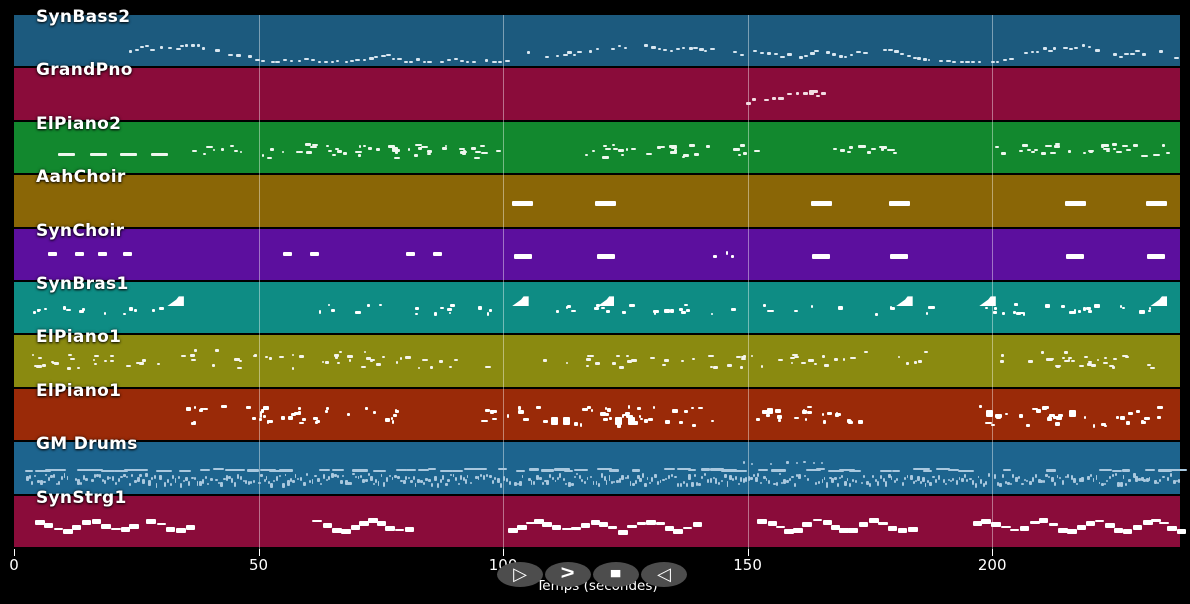  I want to click on play-button: ▷, so click(520, 574).